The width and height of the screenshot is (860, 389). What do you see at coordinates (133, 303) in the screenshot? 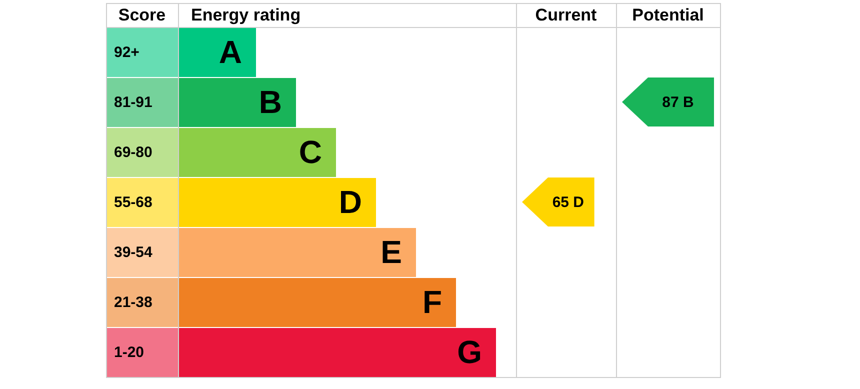
I see `category-label: 21-38` at bounding box center [133, 303].